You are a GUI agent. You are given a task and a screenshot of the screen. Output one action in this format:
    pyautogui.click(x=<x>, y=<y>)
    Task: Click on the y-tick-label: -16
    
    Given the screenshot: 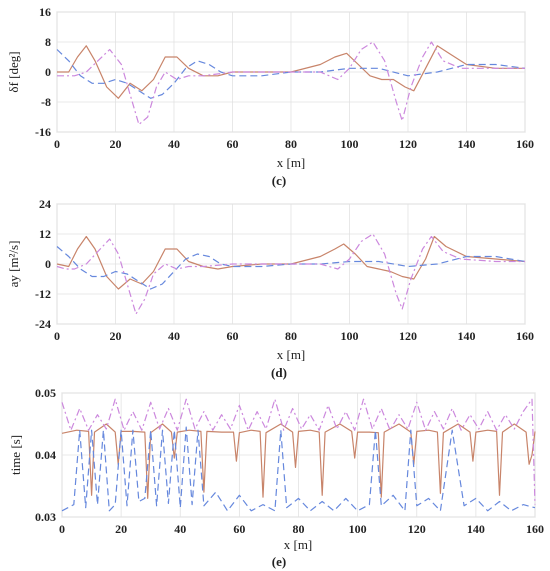 What is the action you would take?
    pyautogui.click(x=43, y=132)
    